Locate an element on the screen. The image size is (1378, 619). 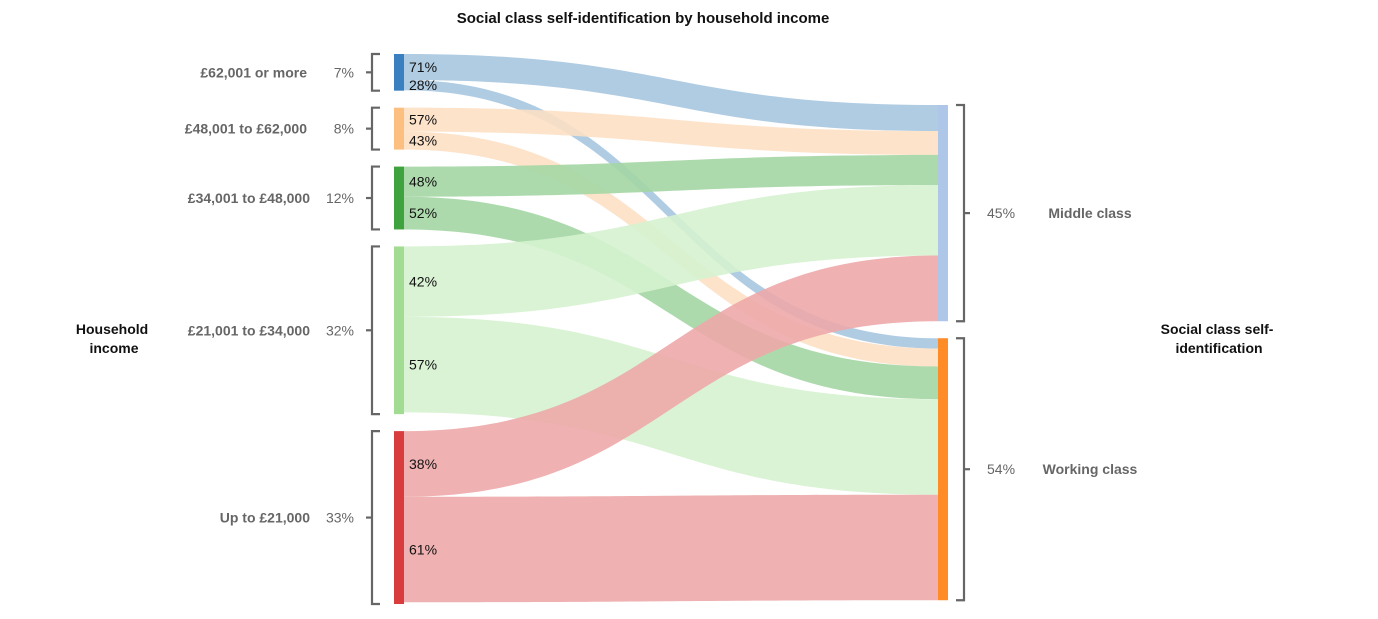
flow-label-21-001-to-34-000-middle-class: 42% is located at coordinates (423, 282).